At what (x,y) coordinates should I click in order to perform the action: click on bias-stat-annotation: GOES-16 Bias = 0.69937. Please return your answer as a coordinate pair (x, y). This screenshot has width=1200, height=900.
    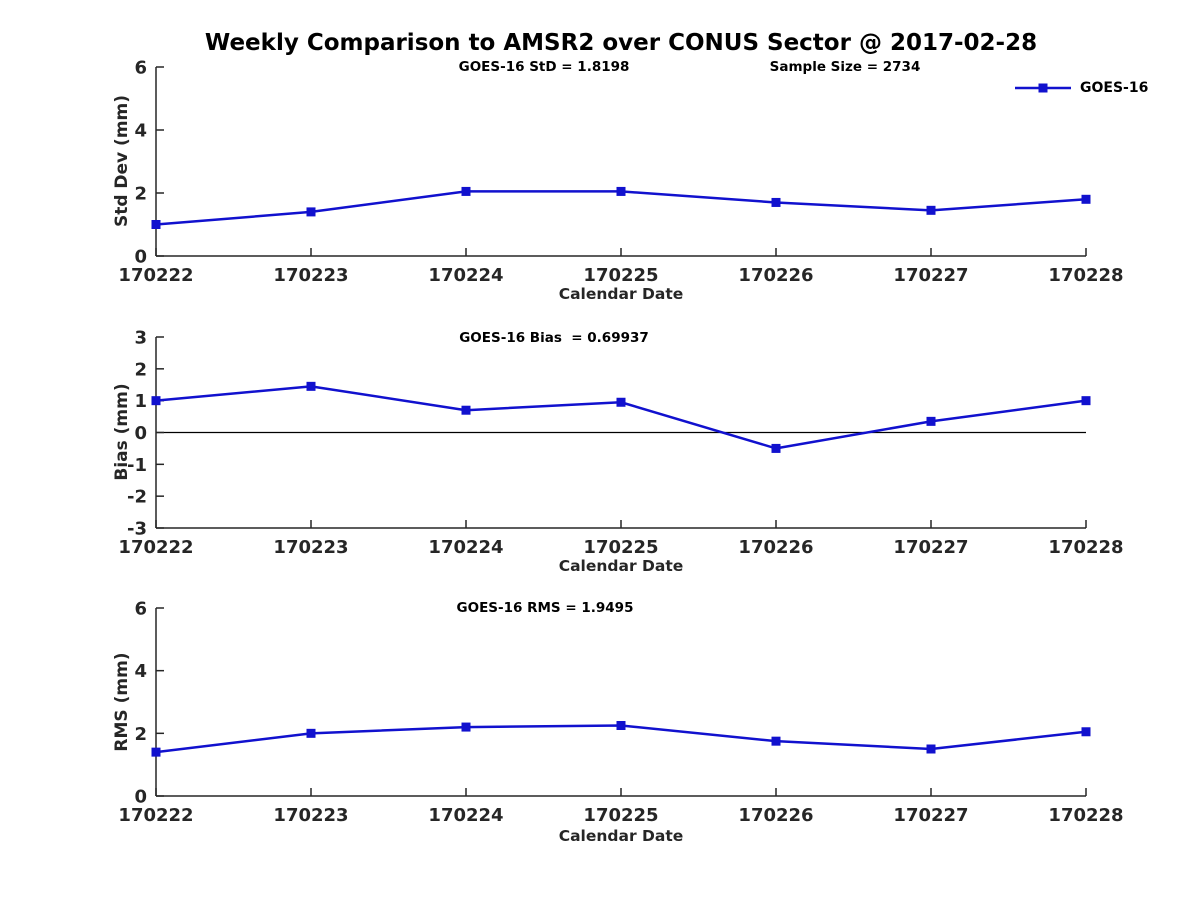
    Looking at the image, I should click on (554, 338).